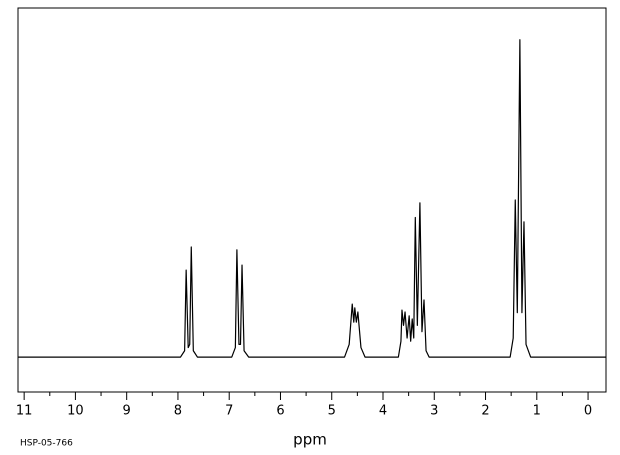 The image size is (620, 455). What do you see at coordinates (178, 411) in the screenshot?
I see `x-tick-label: 8` at bounding box center [178, 411].